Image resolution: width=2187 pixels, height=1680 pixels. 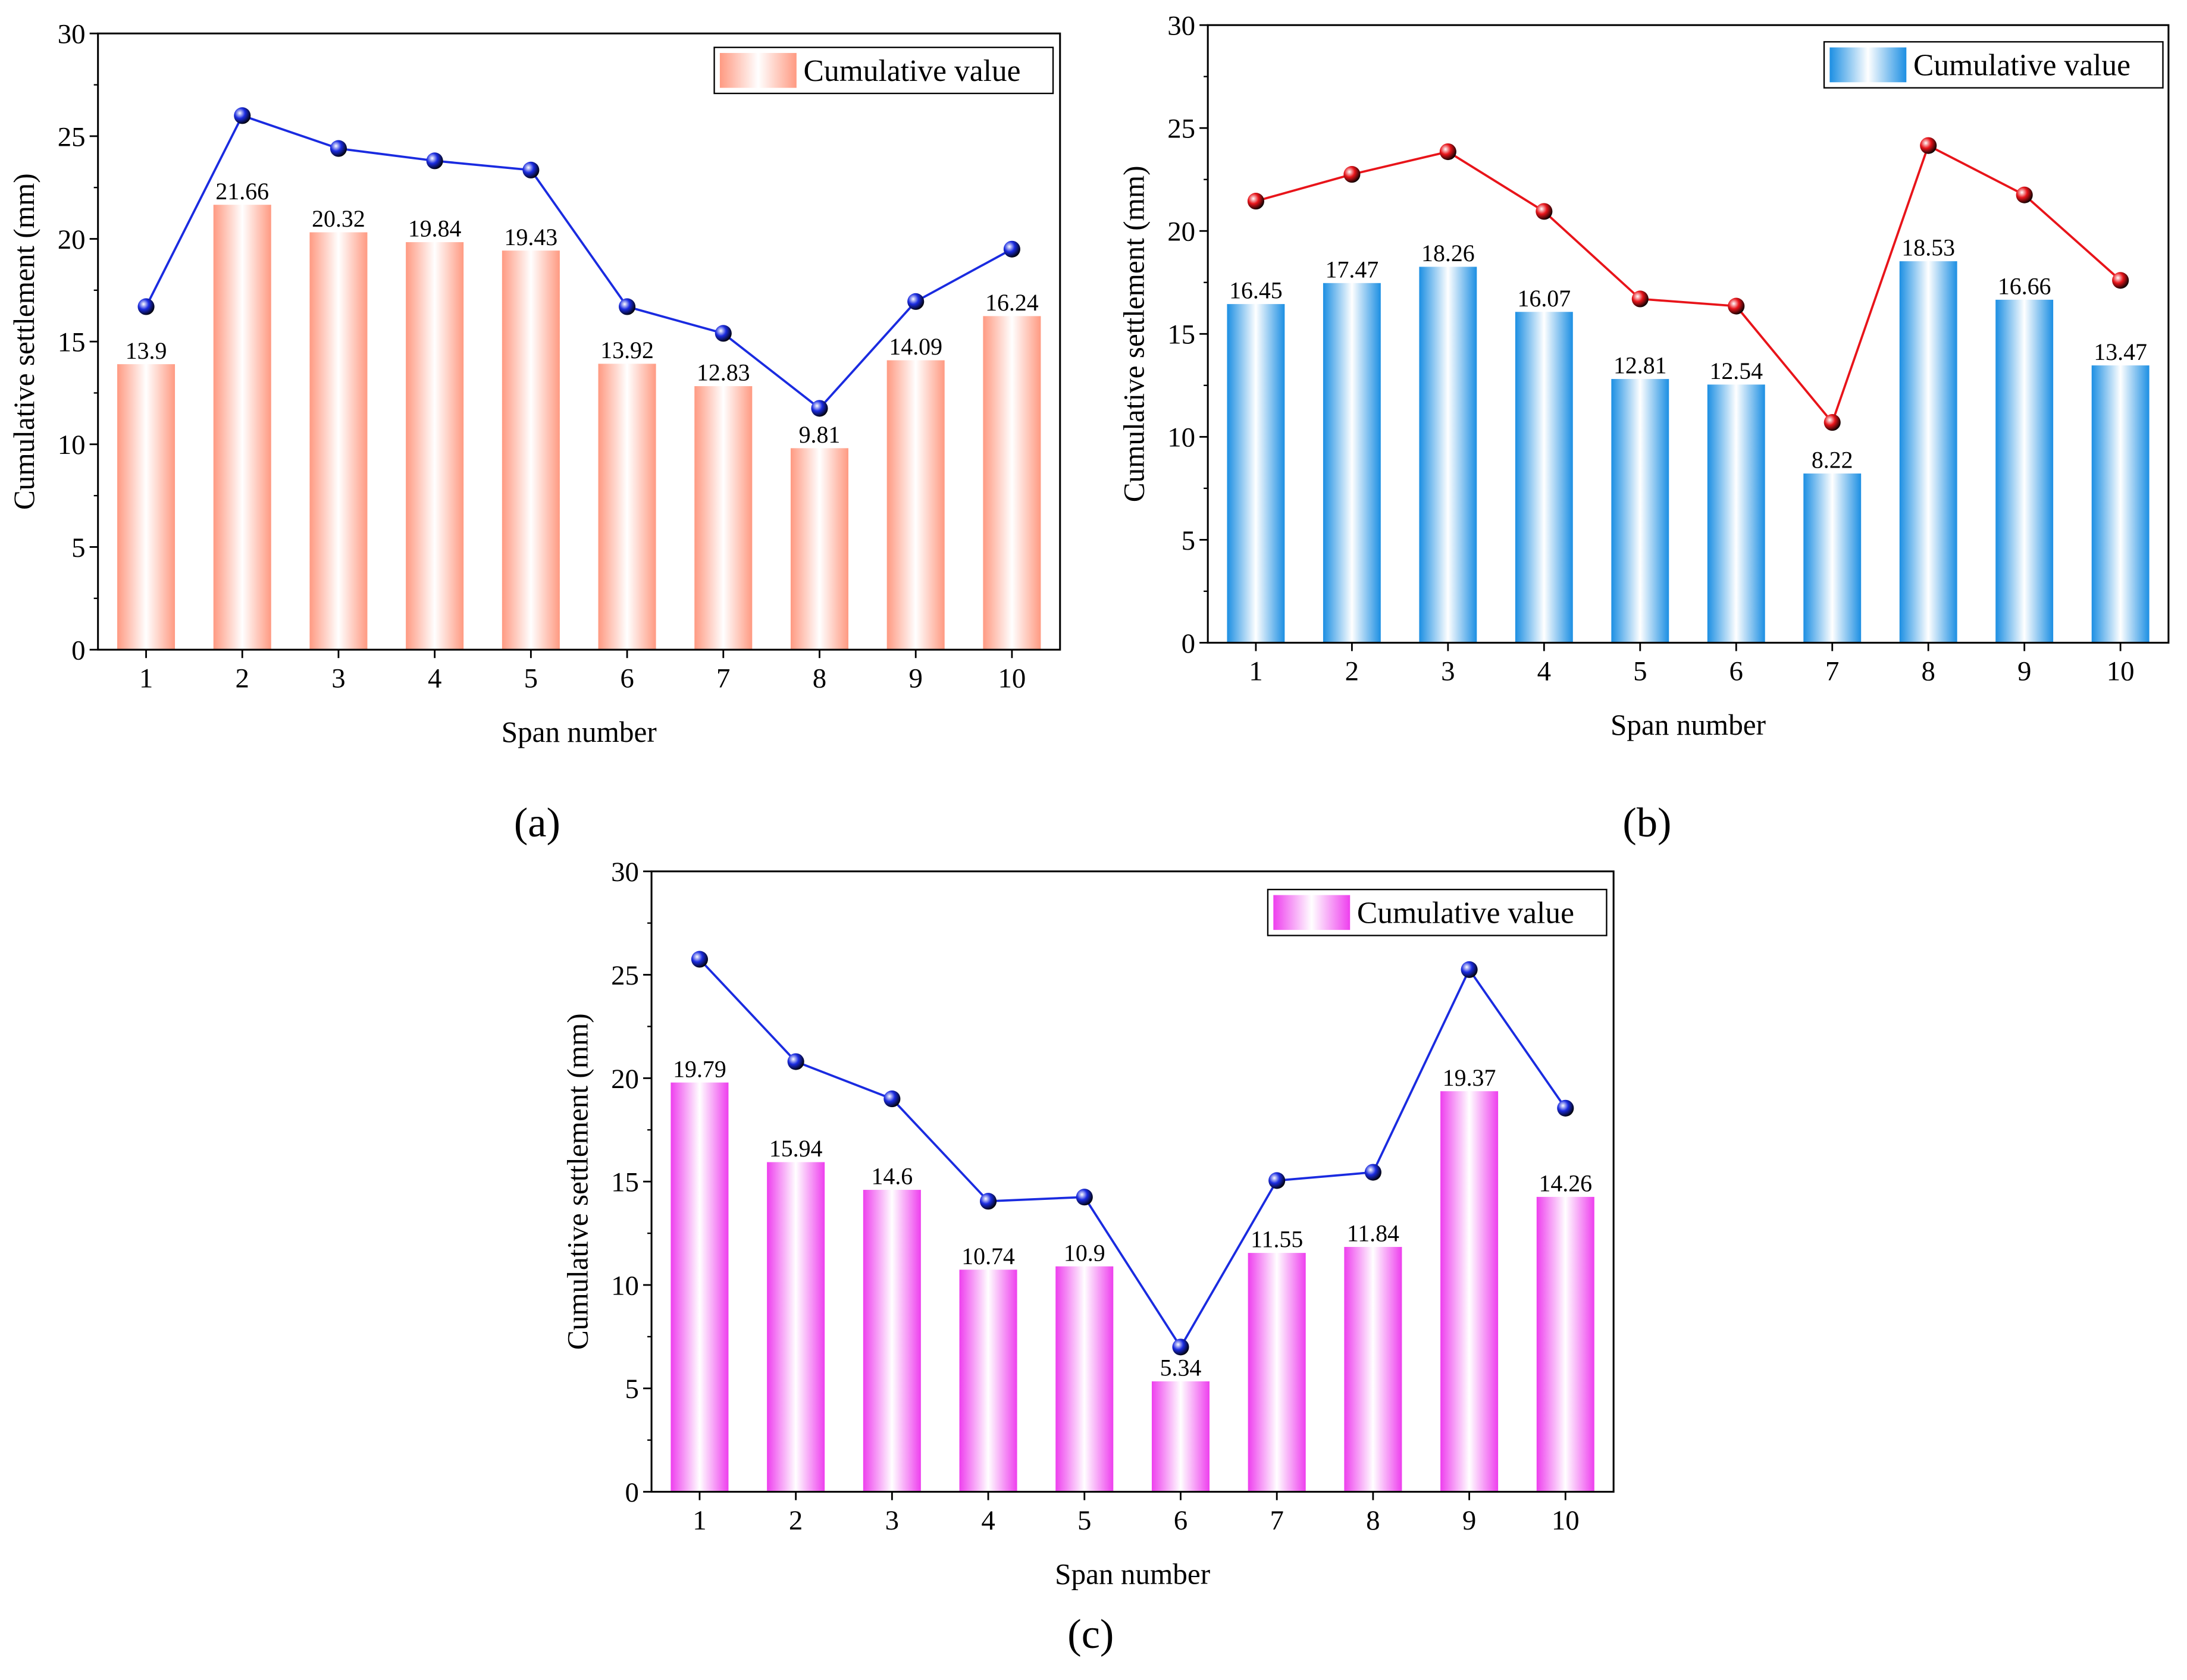 What do you see at coordinates (1565, 1183) in the screenshot?
I see `bar-value-label: 14.26` at bounding box center [1565, 1183].